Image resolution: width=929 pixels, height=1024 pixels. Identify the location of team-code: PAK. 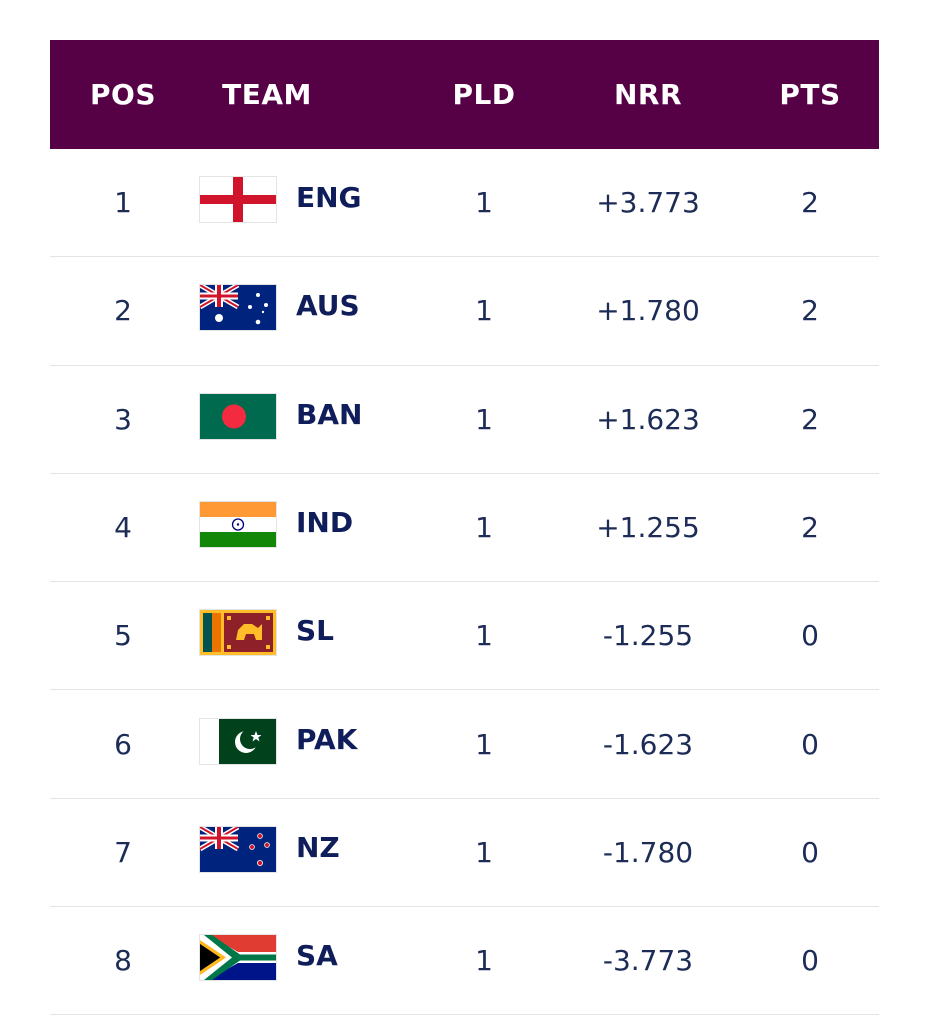
(327, 739).